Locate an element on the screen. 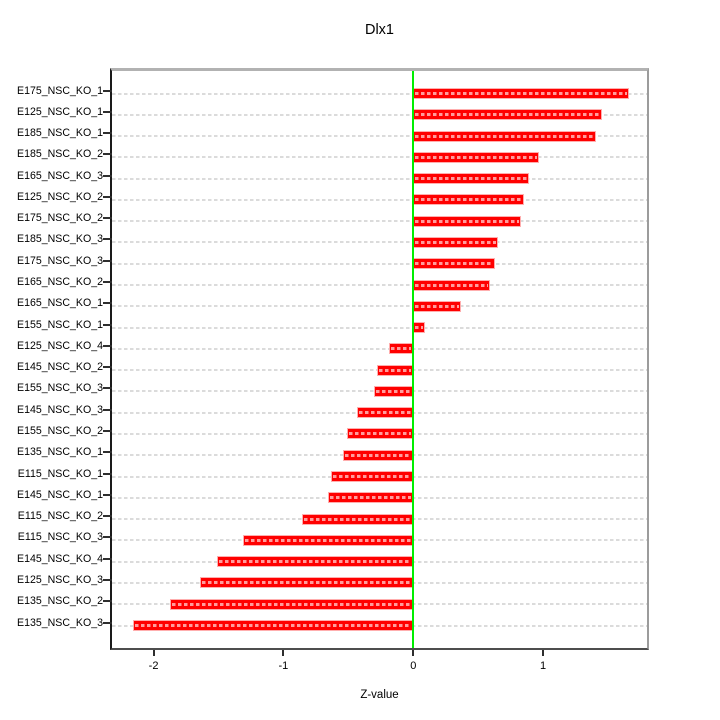  y-axis-label: E155_NSC_KO_3 is located at coordinates (60, 388).